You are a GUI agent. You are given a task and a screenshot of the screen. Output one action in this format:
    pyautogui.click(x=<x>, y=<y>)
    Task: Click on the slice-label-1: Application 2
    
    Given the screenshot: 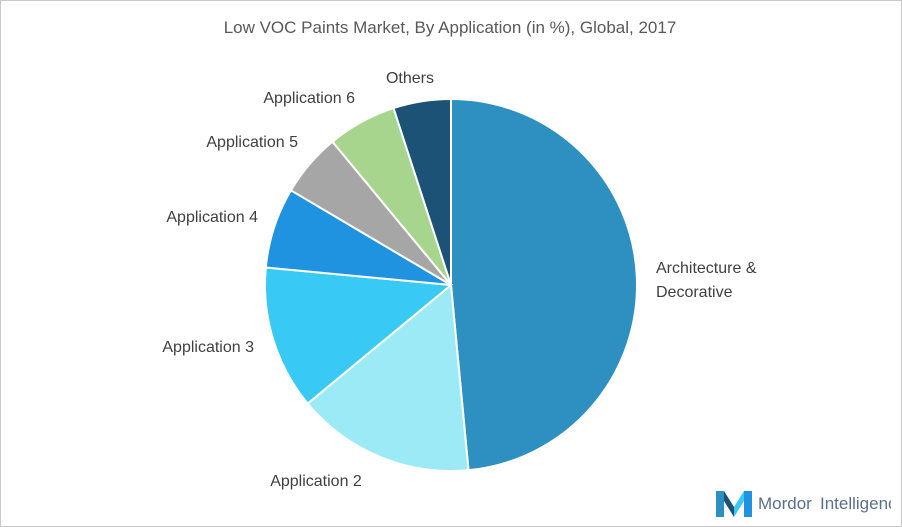 What is the action you would take?
    pyautogui.click(x=316, y=481)
    